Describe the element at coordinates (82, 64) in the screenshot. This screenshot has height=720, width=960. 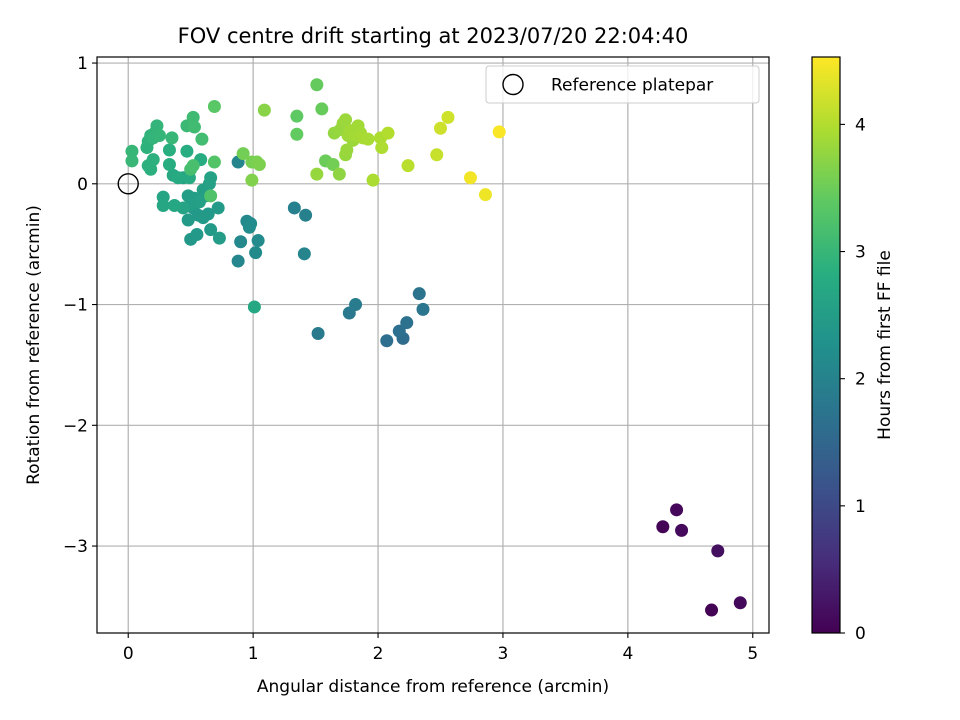
I see `y-tick-label: 1` at that location.